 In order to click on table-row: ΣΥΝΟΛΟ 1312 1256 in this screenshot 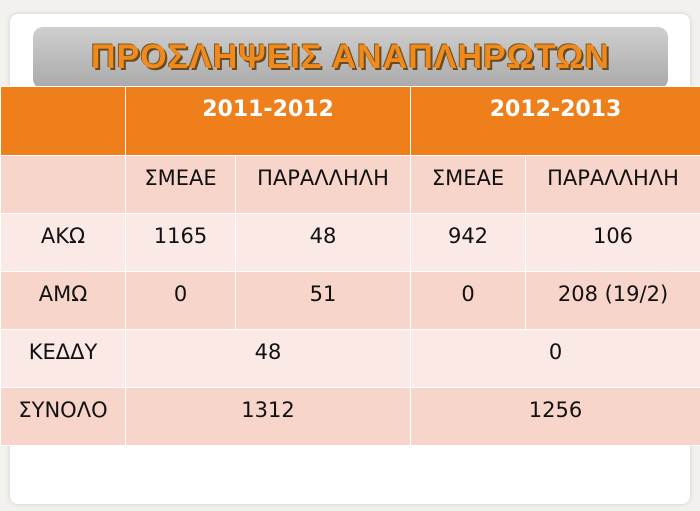, I will do `click(350, 416)`.